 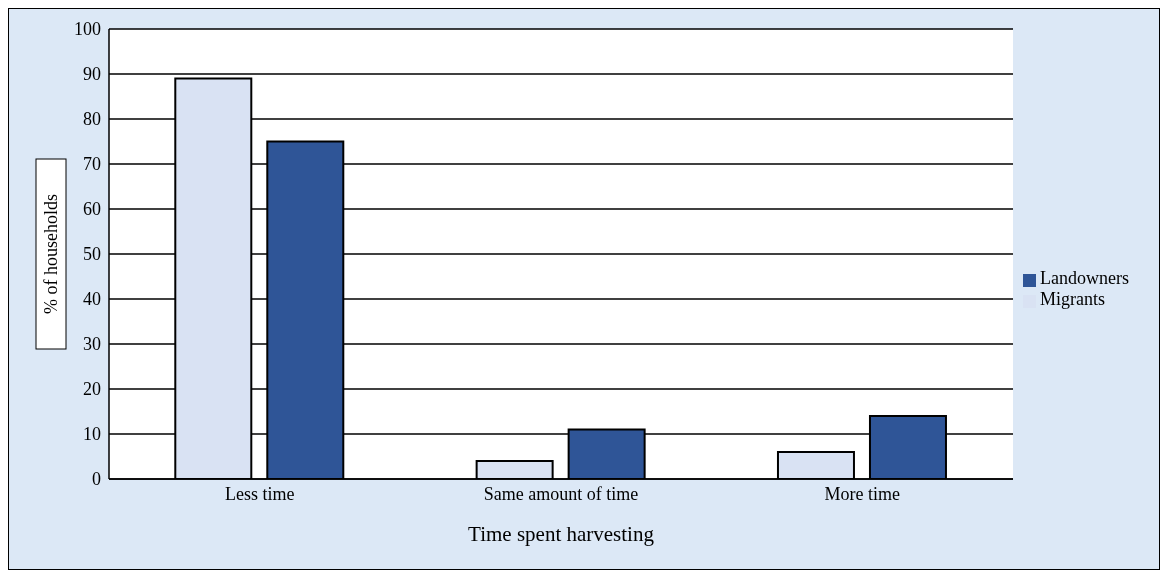 What do you see at coordinates (862, 493) in the screenshot?
I see `x-tick-label: More time` at bounding box center [862, 493].